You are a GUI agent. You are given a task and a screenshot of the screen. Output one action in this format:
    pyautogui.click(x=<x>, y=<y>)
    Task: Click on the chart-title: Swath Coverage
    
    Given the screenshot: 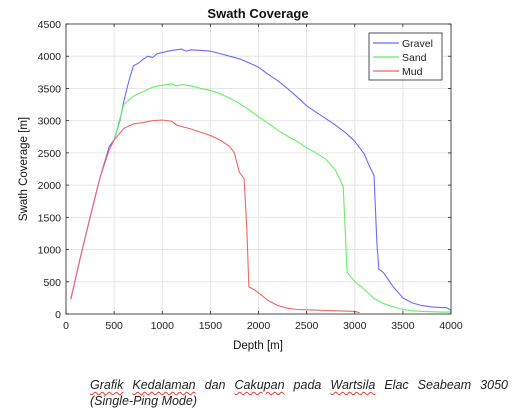 What is the action you would take?
    pyautogui.click(x=257, y=13)
    